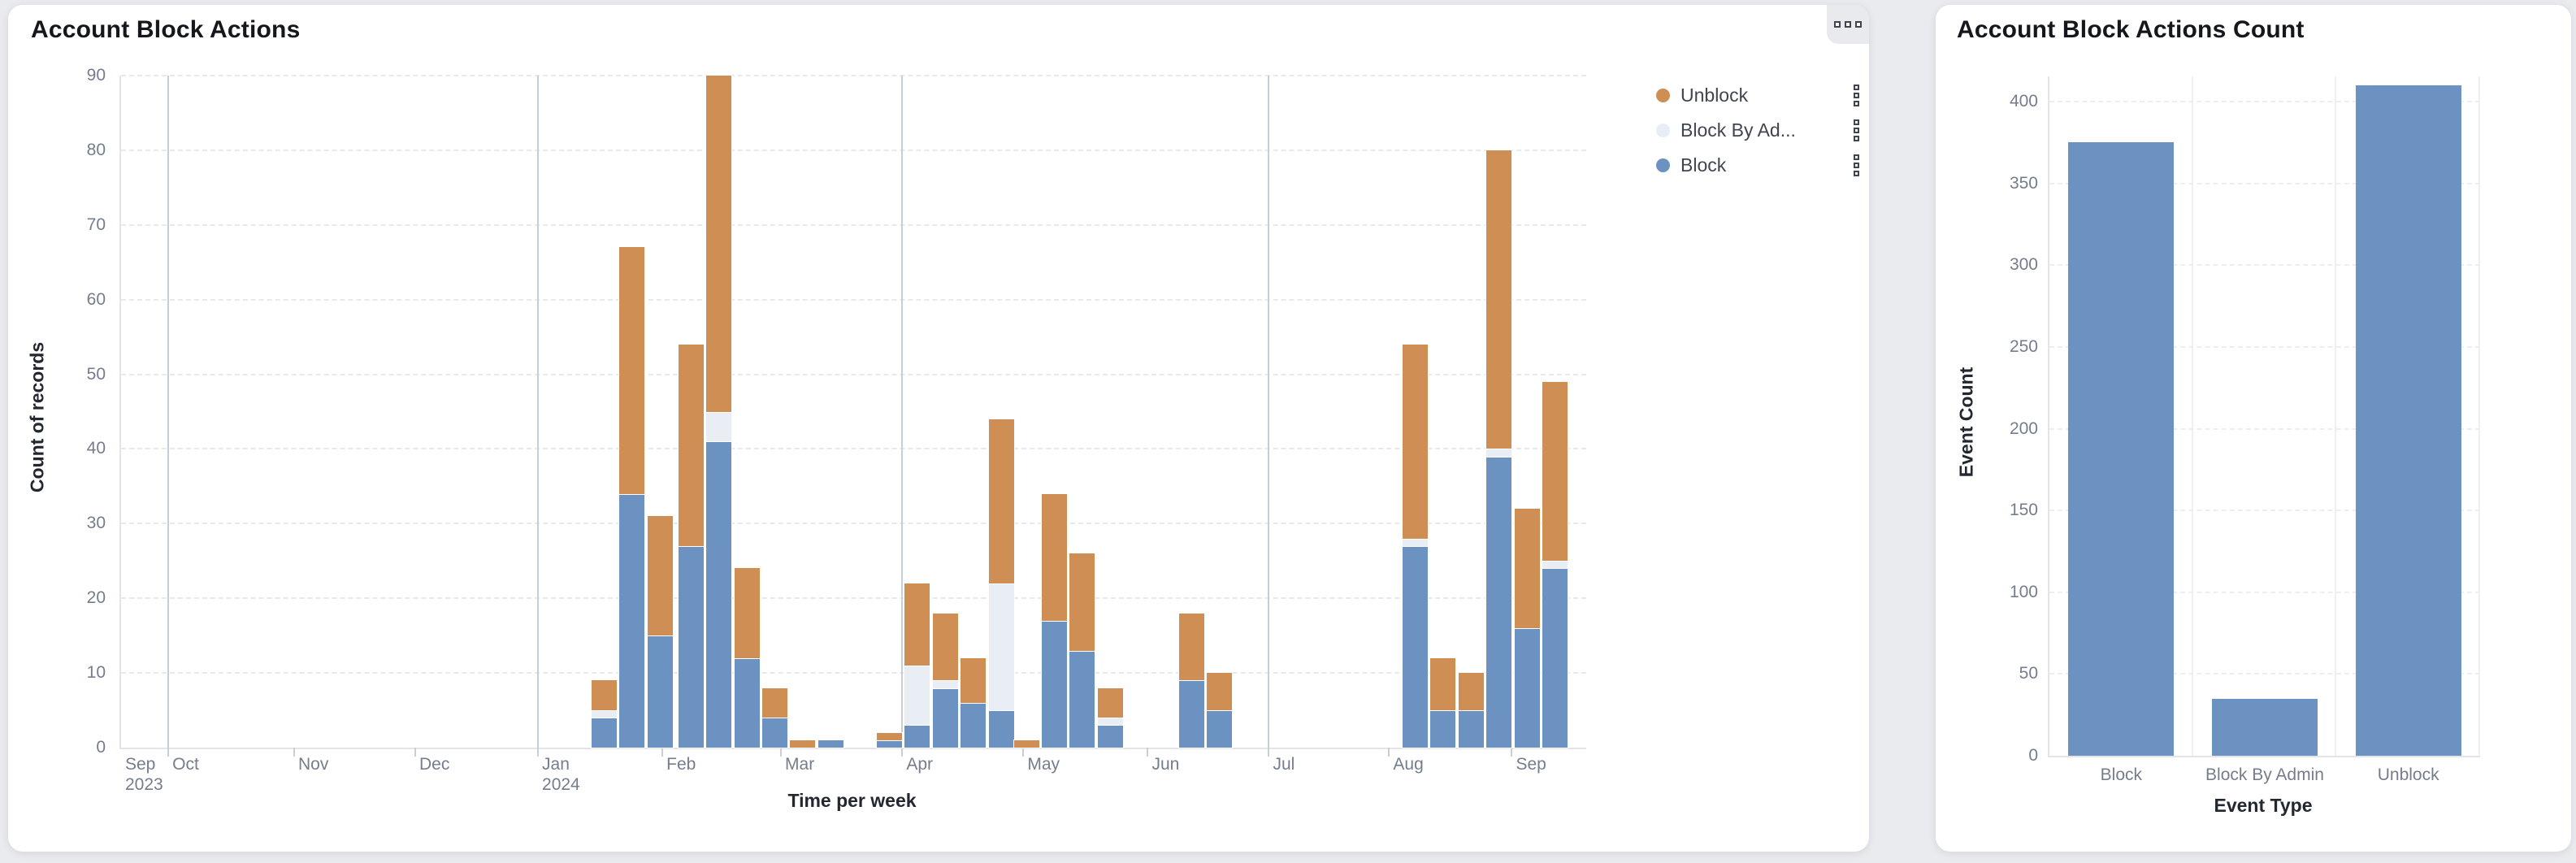  I want to click on legend-label: Unblock, so click(1714, 95).